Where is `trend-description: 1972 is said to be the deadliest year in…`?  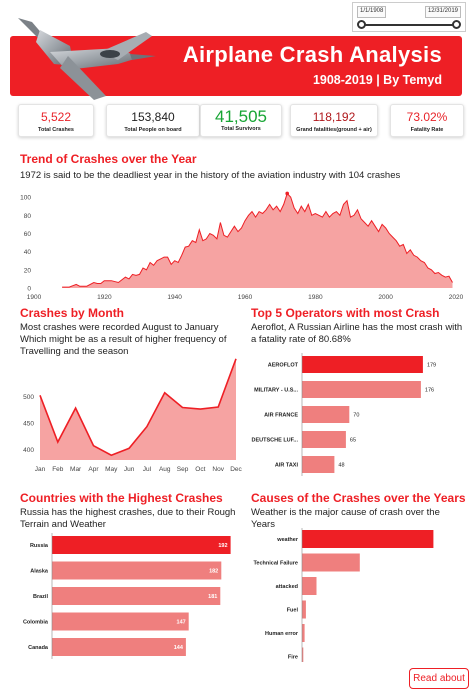
trend-description: 1972 is said to be the deadliest year in… is located at coordinates (210, 175).